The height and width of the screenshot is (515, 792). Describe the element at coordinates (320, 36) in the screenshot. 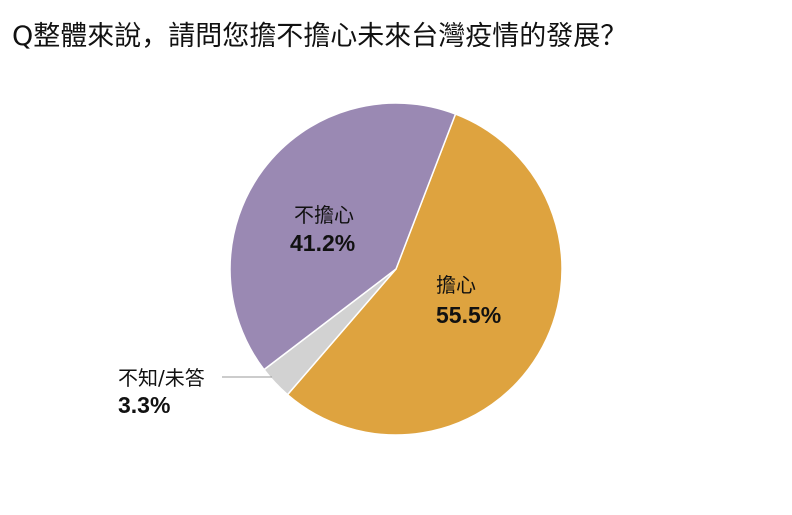

I see `chart-title: Q整體來說，請問您擔不擔心未來台灣疫情的發展？` at that location.